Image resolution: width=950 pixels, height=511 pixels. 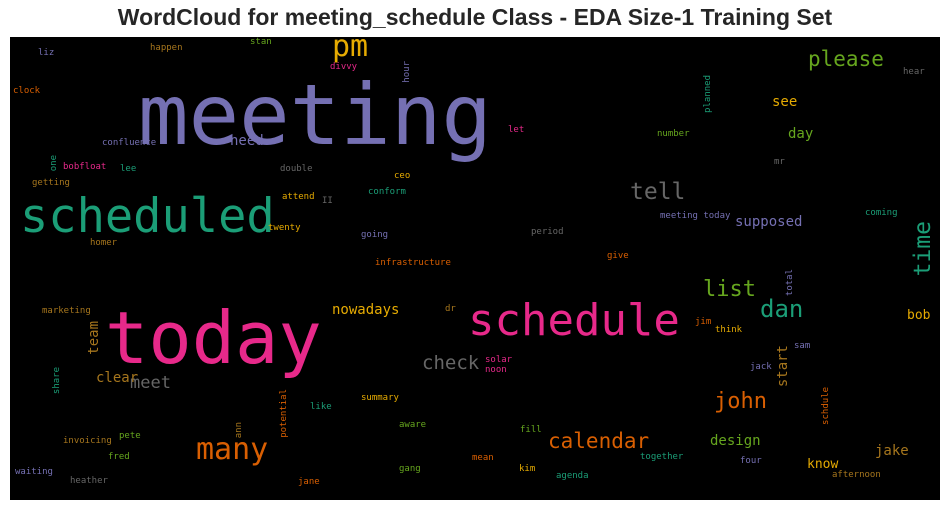 What do you see at coordinates (129, 143) in the screenshot?
I see `word-confluence: confluence` at bounding box center [129, 143].